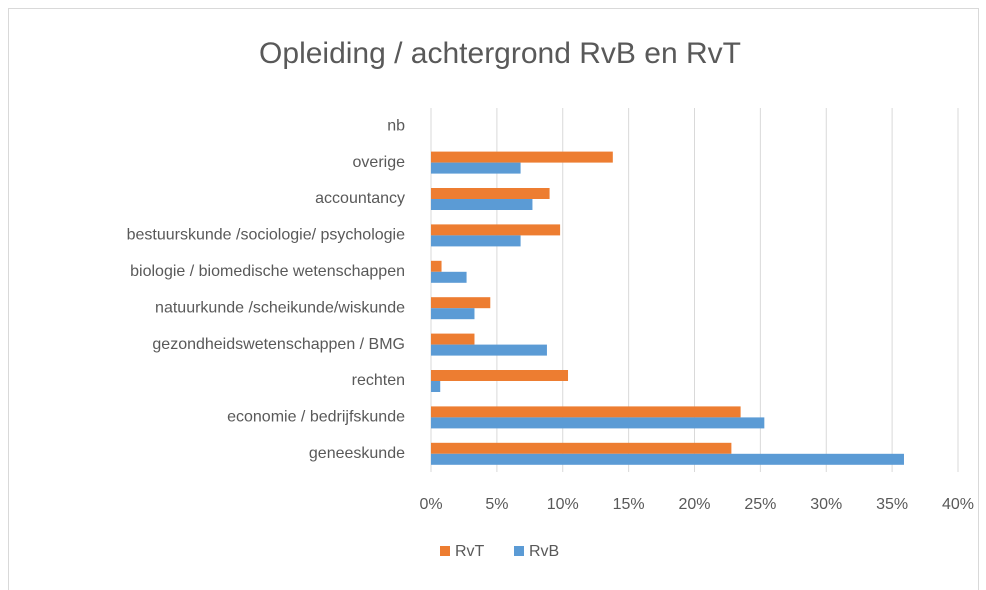 Image resolution: width=986 pixels, height=590 pixels. I want to click on y-tick-label: biologie / biomedische wetenschappen, so click(267, 271).